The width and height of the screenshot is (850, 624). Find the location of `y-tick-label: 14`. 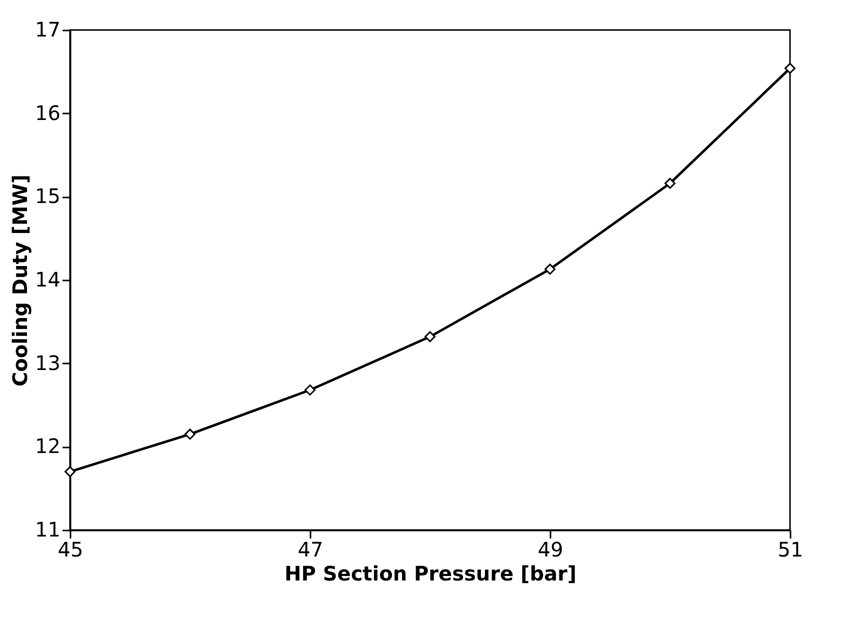

y-tick-label: 14 is located at coordinates (47, 280).